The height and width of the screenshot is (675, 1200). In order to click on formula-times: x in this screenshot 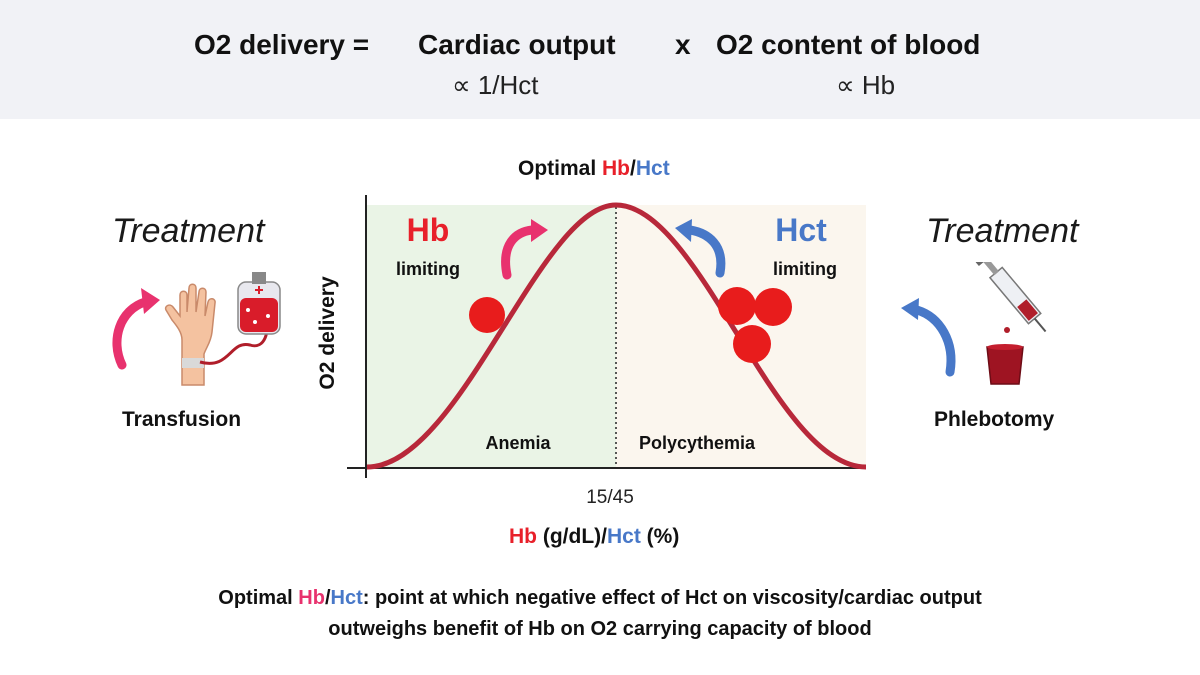, I will do `click(683, 44)`.